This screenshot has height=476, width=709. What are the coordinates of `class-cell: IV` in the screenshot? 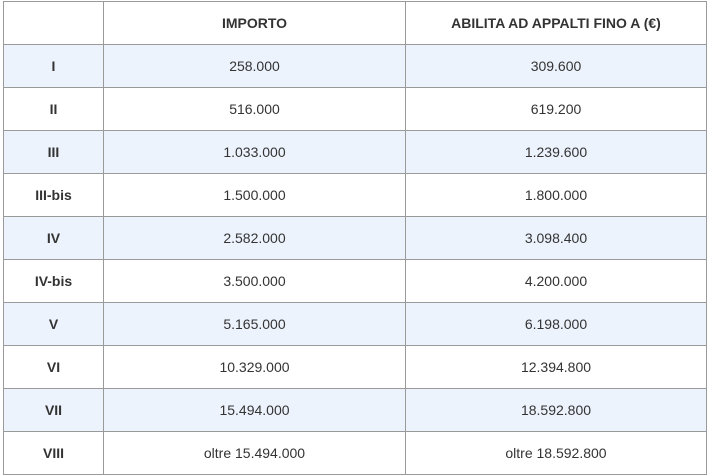 It's located at (53, 238).